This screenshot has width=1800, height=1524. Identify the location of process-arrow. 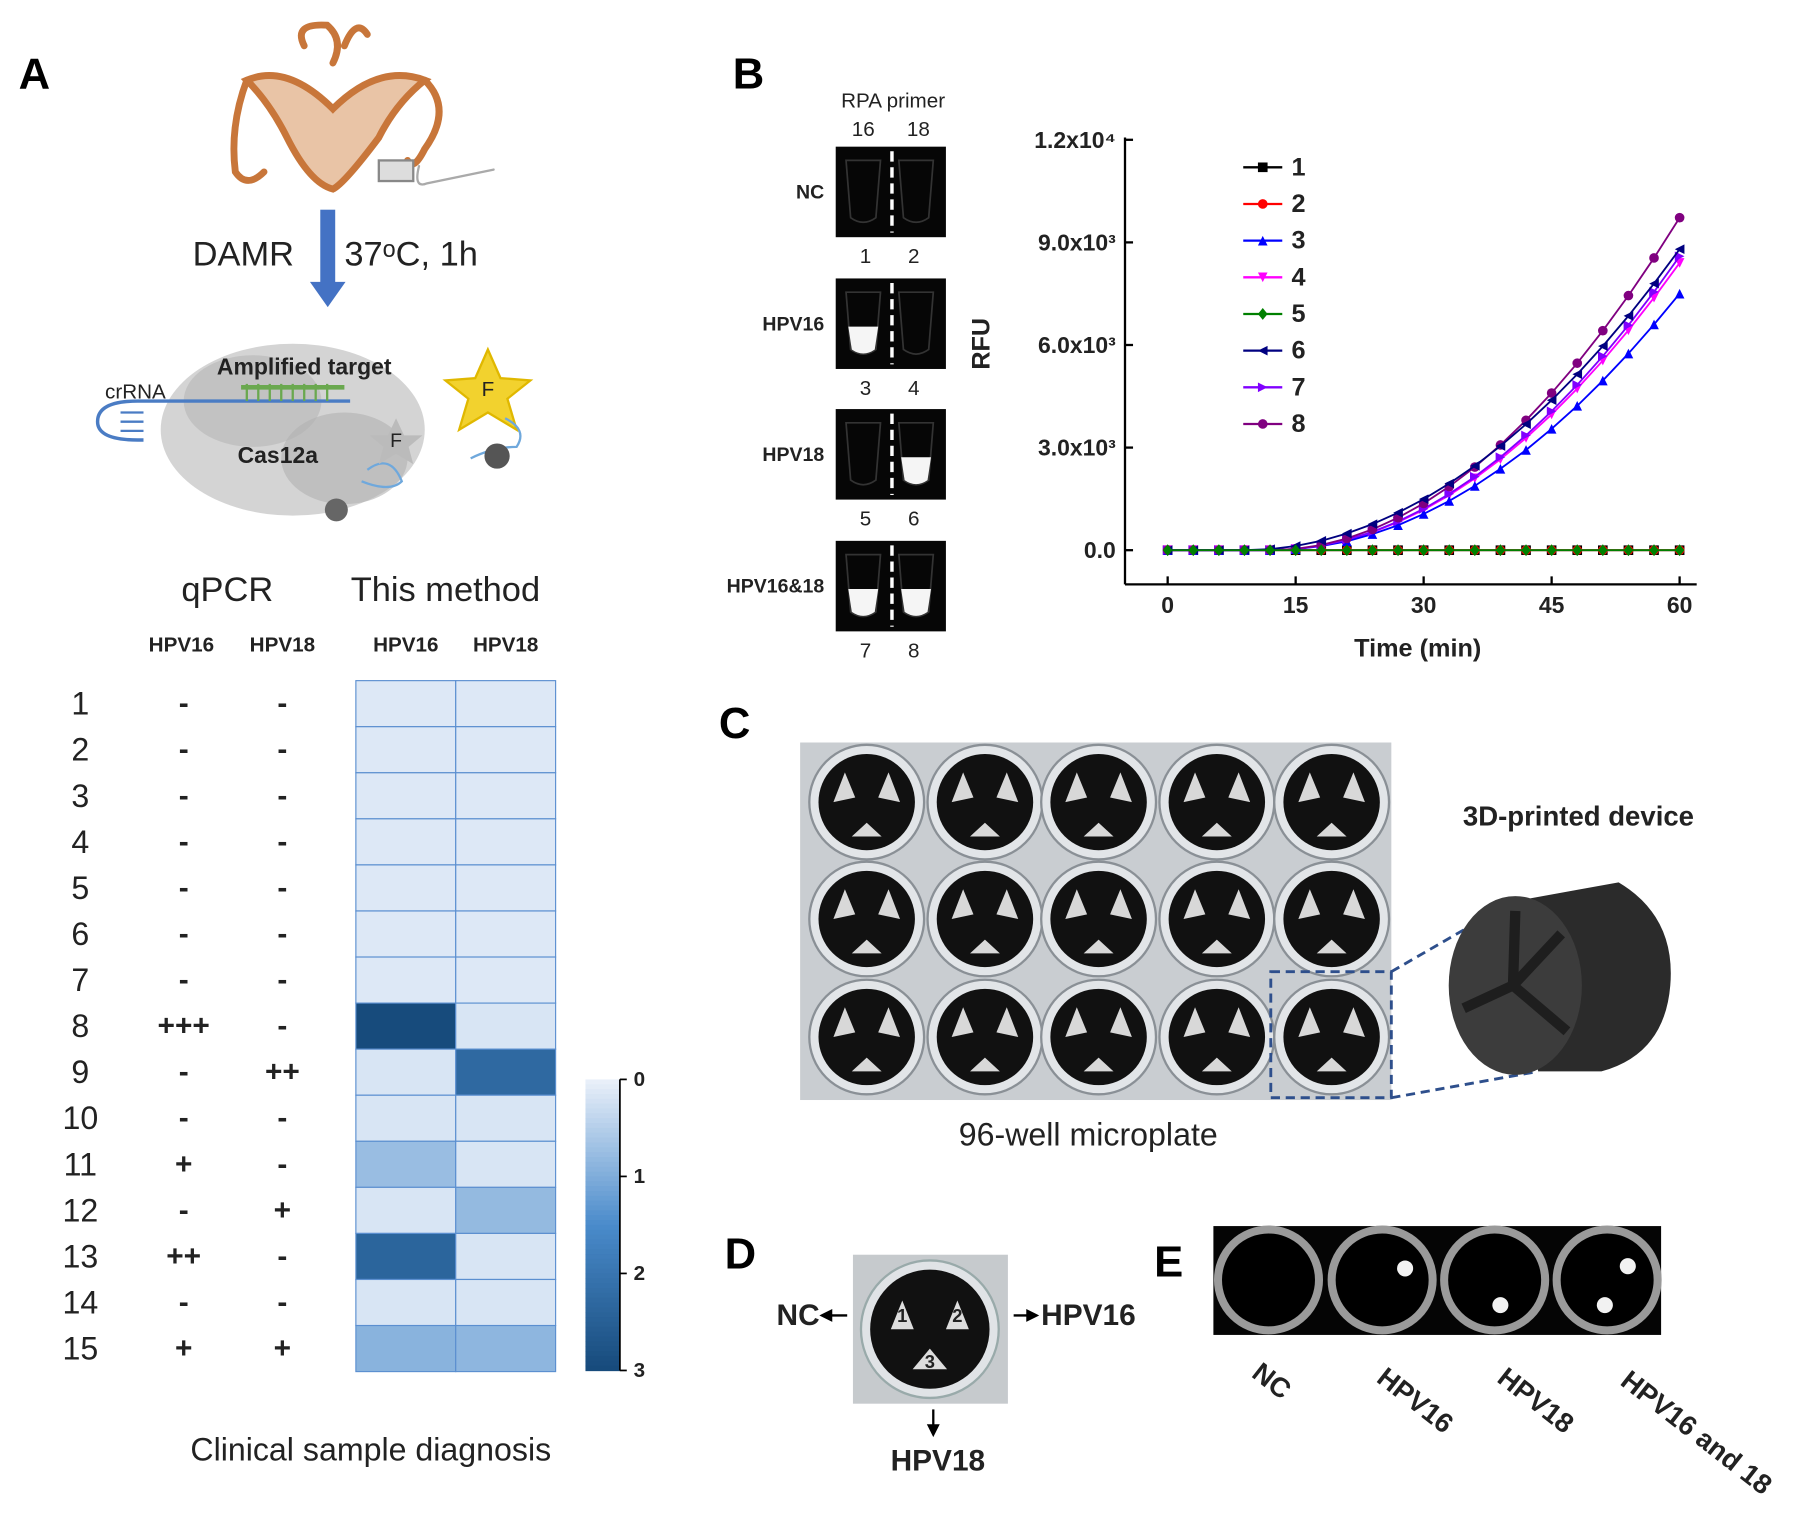
(327, 258).